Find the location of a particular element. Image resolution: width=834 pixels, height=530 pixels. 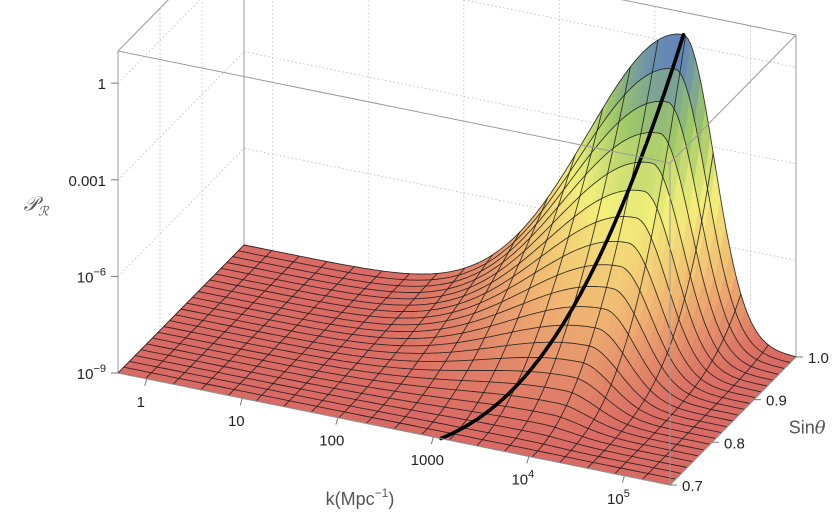

y-tick-label: 0.8 is located at coordinates (734, 443).